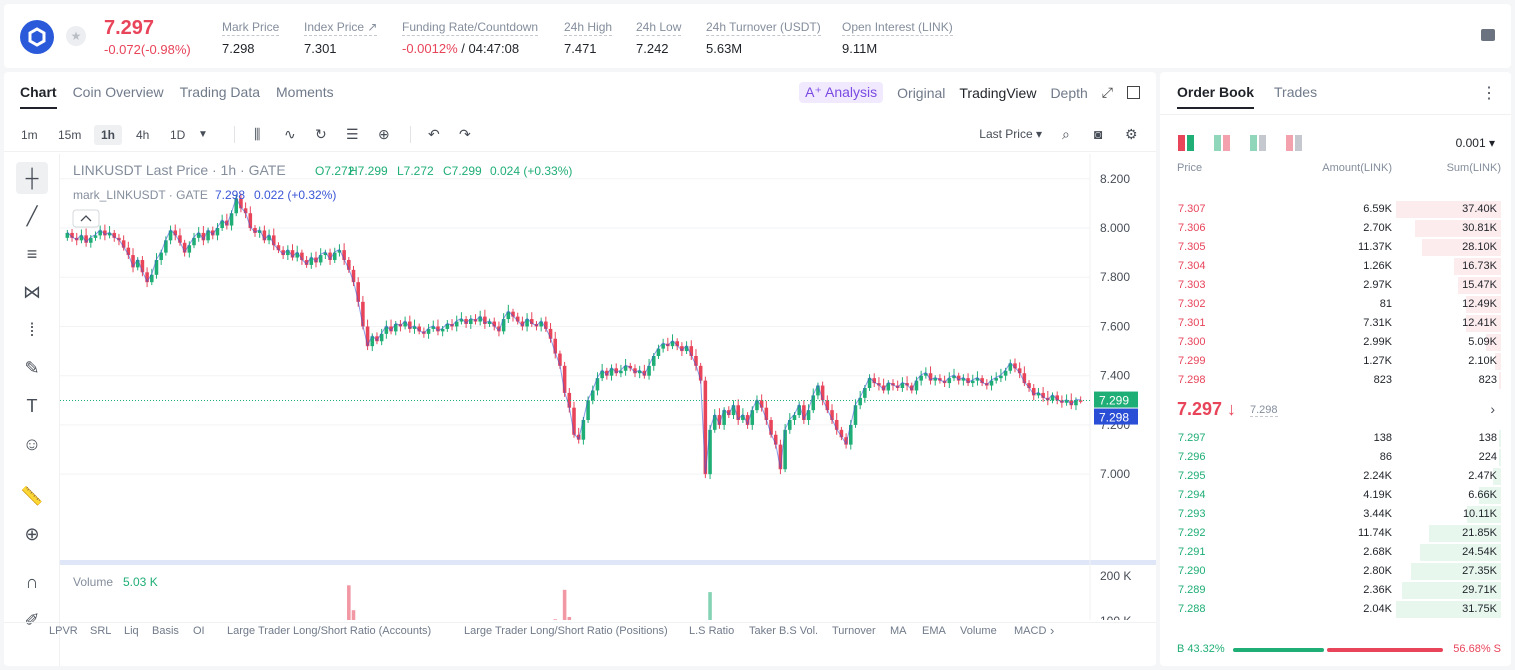 The width and height of the screenshot is (1515, 670). What do you see at coordinates (1335, 438) in the screenshot?
I see `bid-row: 7.297 138 138` at bounding box center [1335, 438].